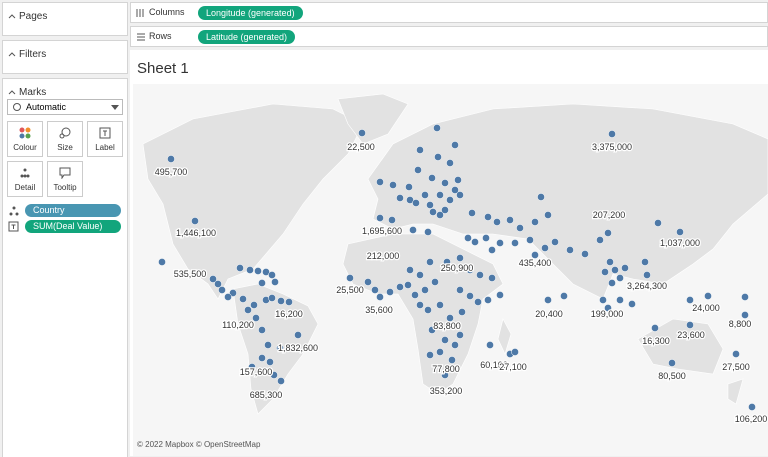 The image size is (768, 457). Describe the element at coordinates (612, 147) in the screenshot. I see `value-label: 3,375,000` at that location.